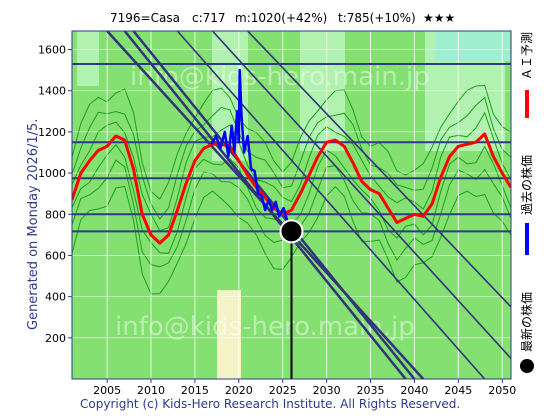 This screenshot has height=420, width=560. Describe the element at coordinates (107, 390) in the screenshot. I see `x-tick-label: 2005` at that location.